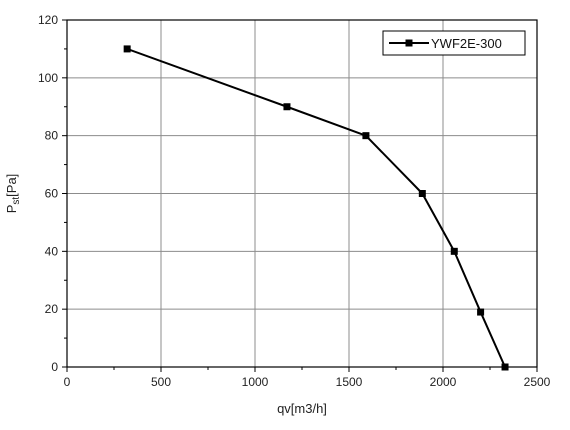  I want to click on y-tick-label: 80, so click(52, 136).